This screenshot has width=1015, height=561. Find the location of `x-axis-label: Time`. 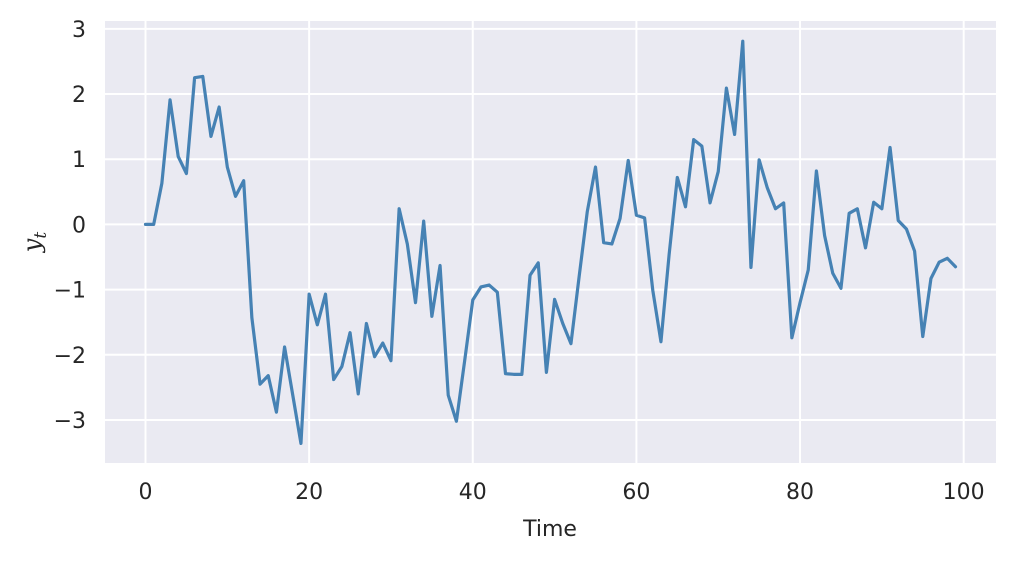

x-axis-label: Time is located at coordinates (549, 529).